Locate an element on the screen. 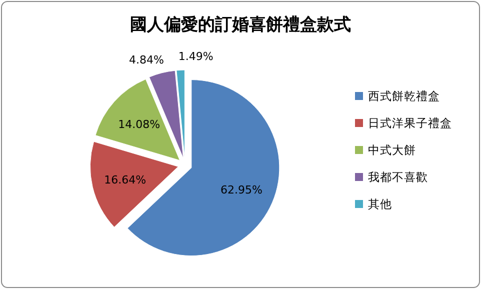  data-label: 4.84% is located at coordinates (146, 59).